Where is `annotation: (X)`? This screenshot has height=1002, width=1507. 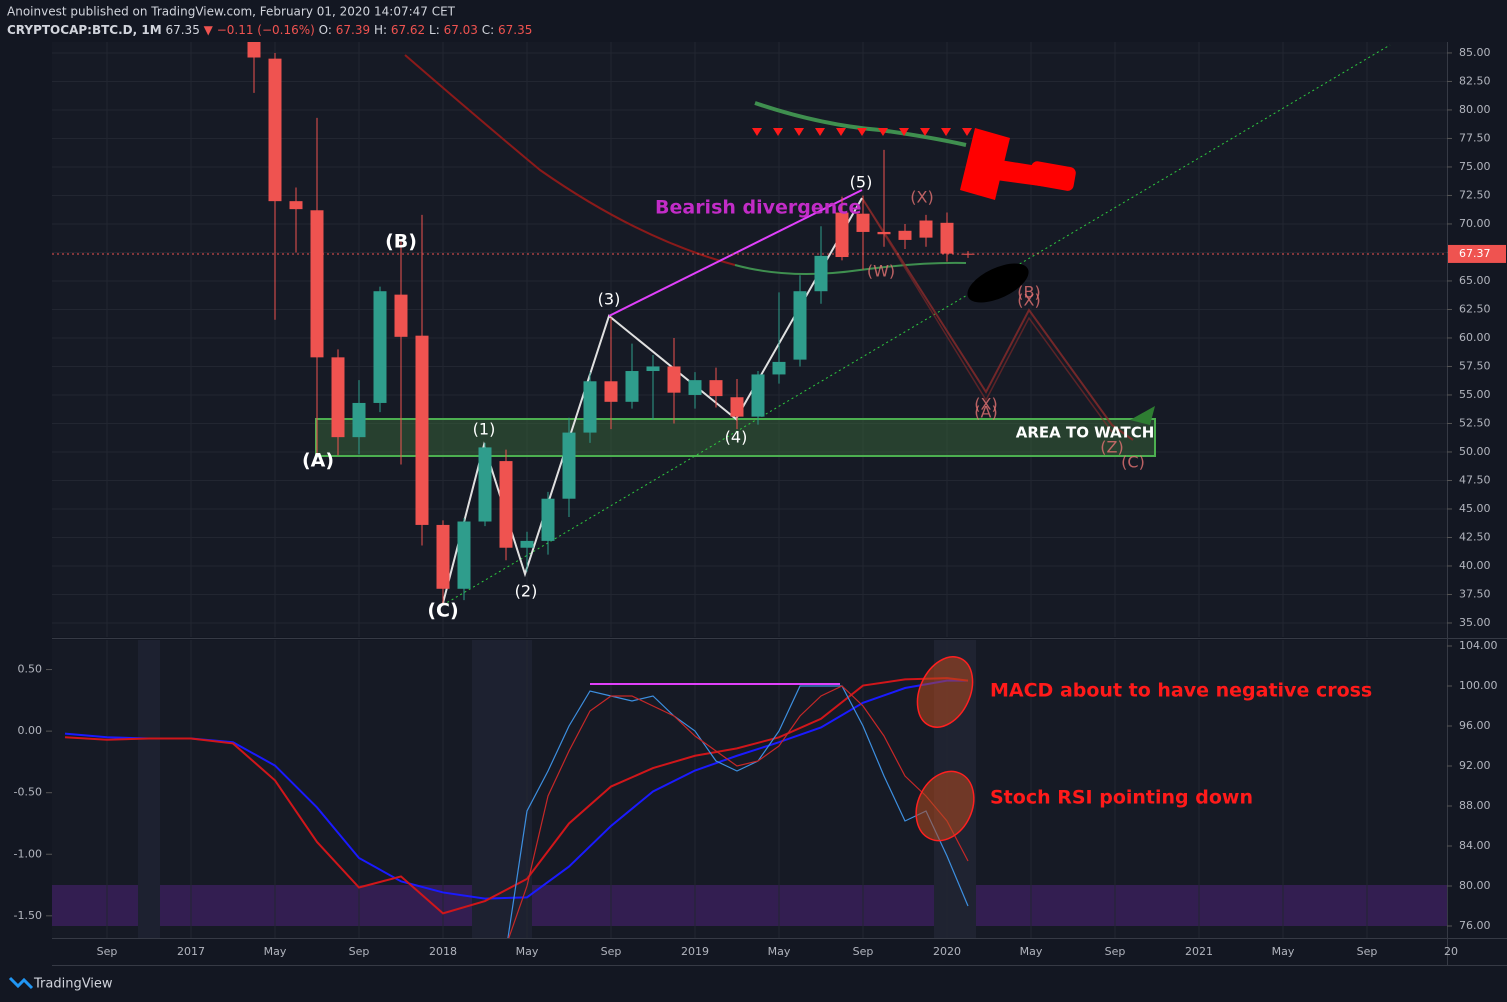 annotation: (X) is located at coordinates (921, 197).